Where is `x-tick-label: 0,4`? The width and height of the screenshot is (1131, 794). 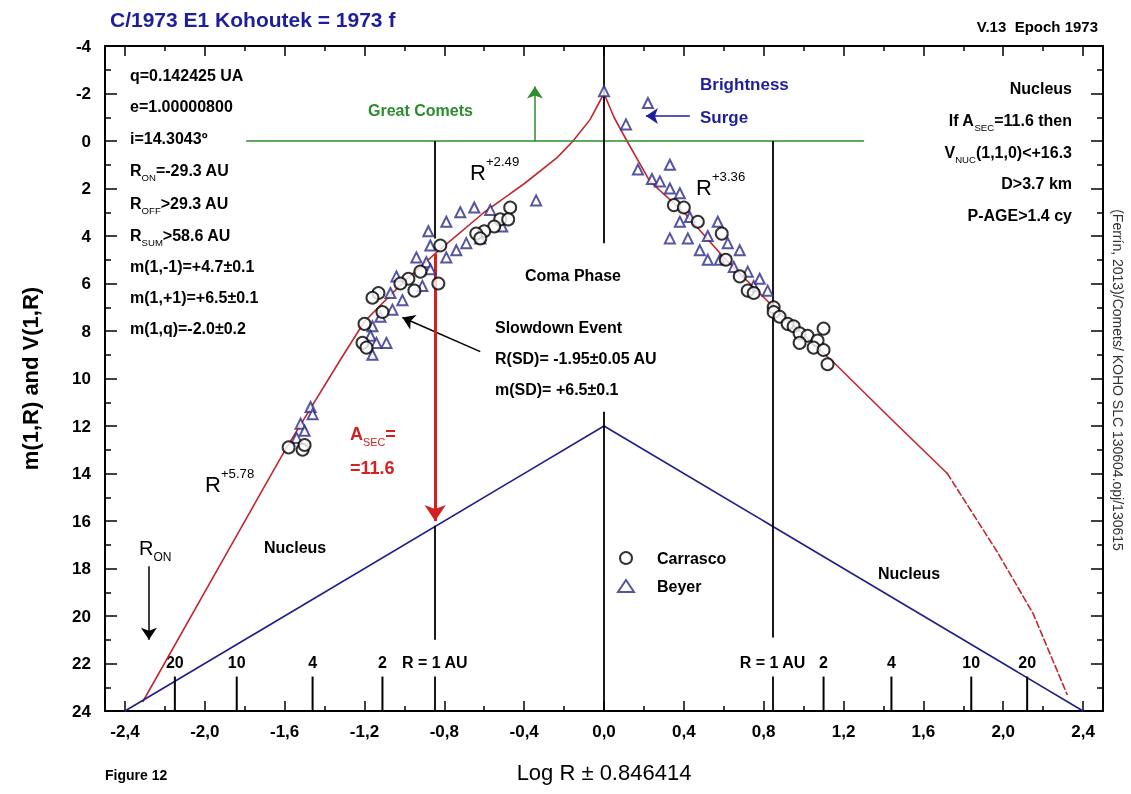
x-tick-label: 0,4 is located at coordinates (684, 731).